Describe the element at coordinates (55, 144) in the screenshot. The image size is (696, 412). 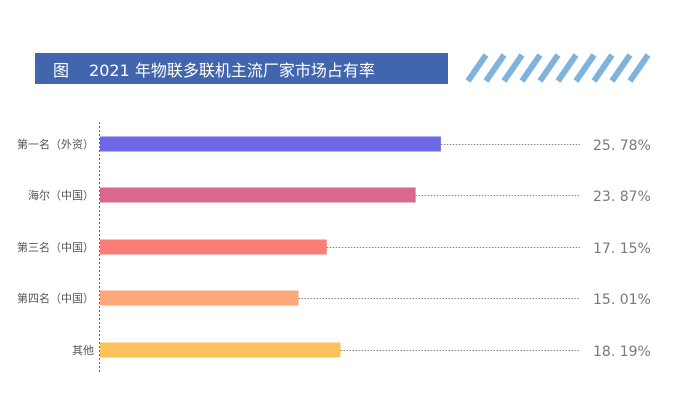
I see `category-label: 第一名（外资）` at that location.